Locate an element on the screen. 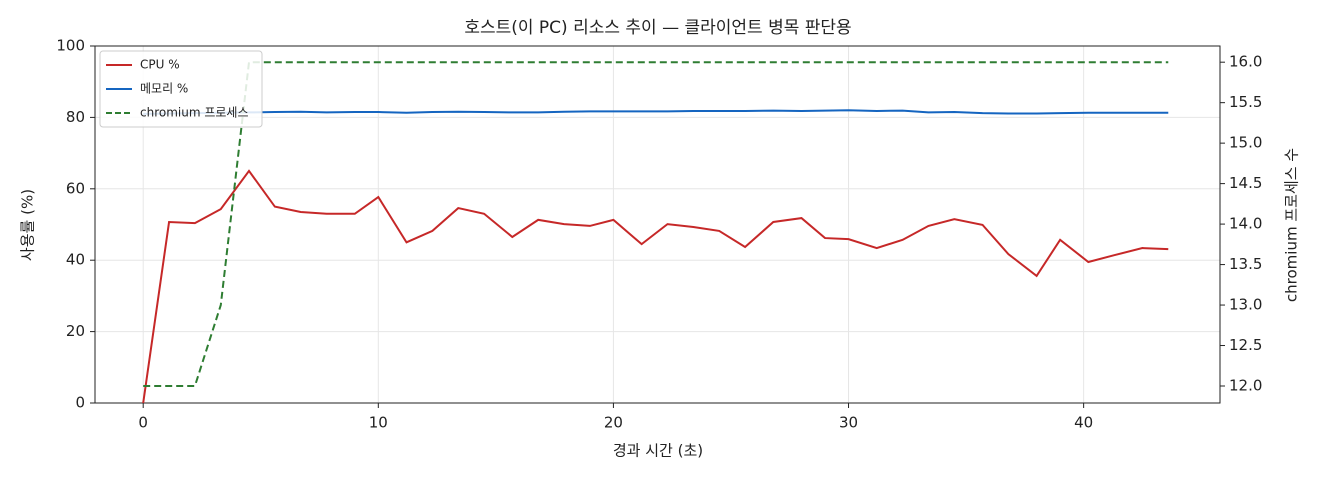 This screenshot has height=480, width=1320. y2-axis-label: chromium 프로세스 수 is located at coordinates (1292, 225).